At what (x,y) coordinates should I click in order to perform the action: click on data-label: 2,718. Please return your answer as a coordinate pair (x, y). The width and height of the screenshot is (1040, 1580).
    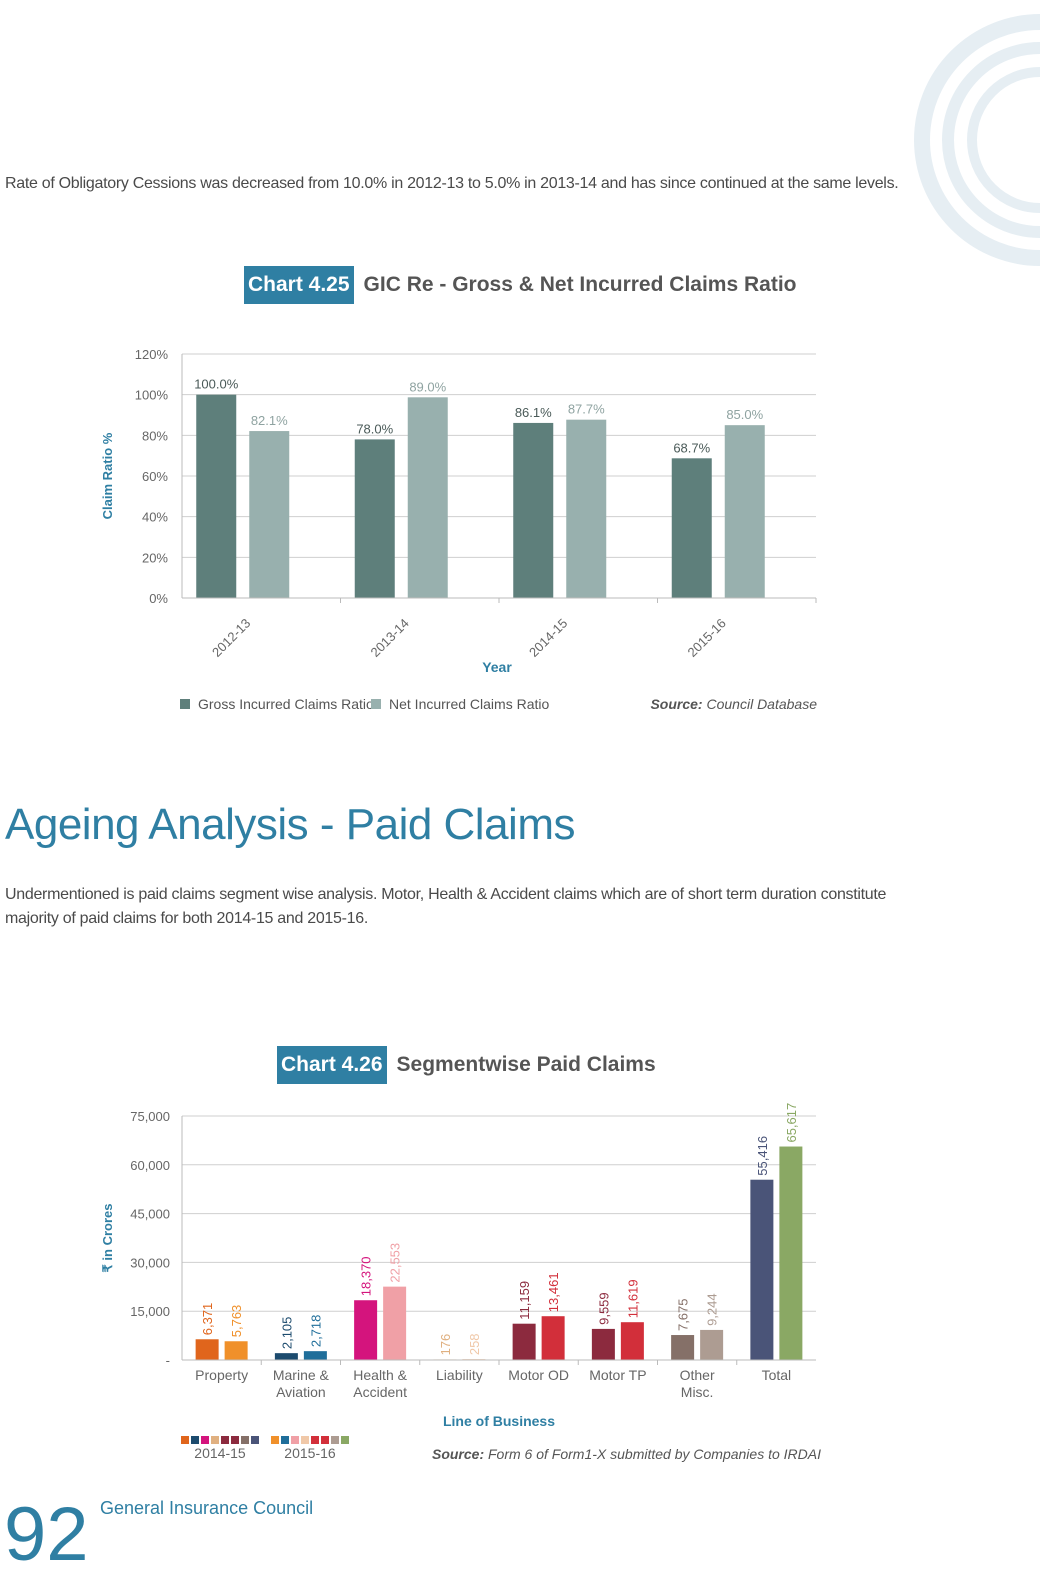
    Looking at the image, I should click on (315, 1331).